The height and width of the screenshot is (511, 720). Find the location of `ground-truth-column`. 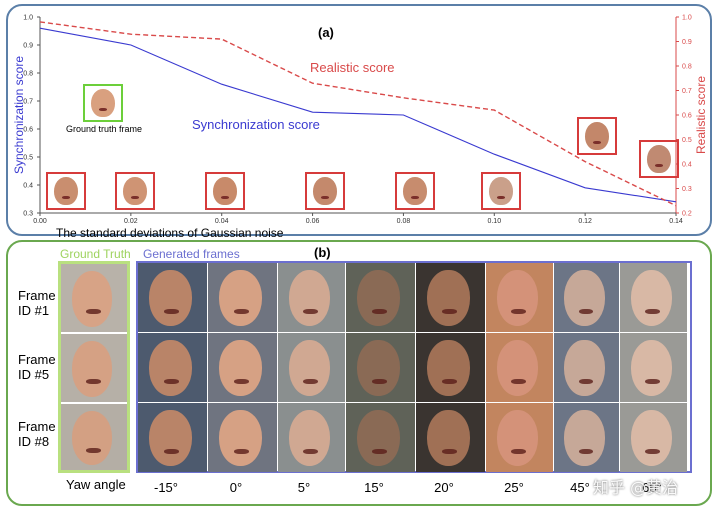

ground-truth-column is located at coordinates (94, 367).